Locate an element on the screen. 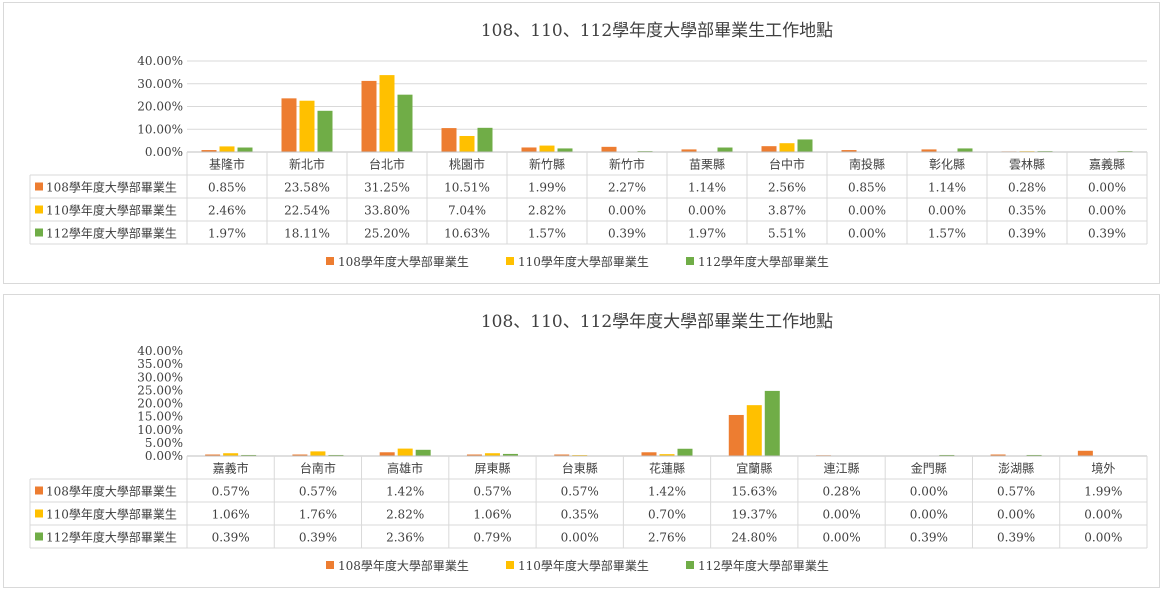 This screenshot has width=1163, height=590. series-row-label: 110學年度大學部畢業生 is located at coordinates (111, 514).